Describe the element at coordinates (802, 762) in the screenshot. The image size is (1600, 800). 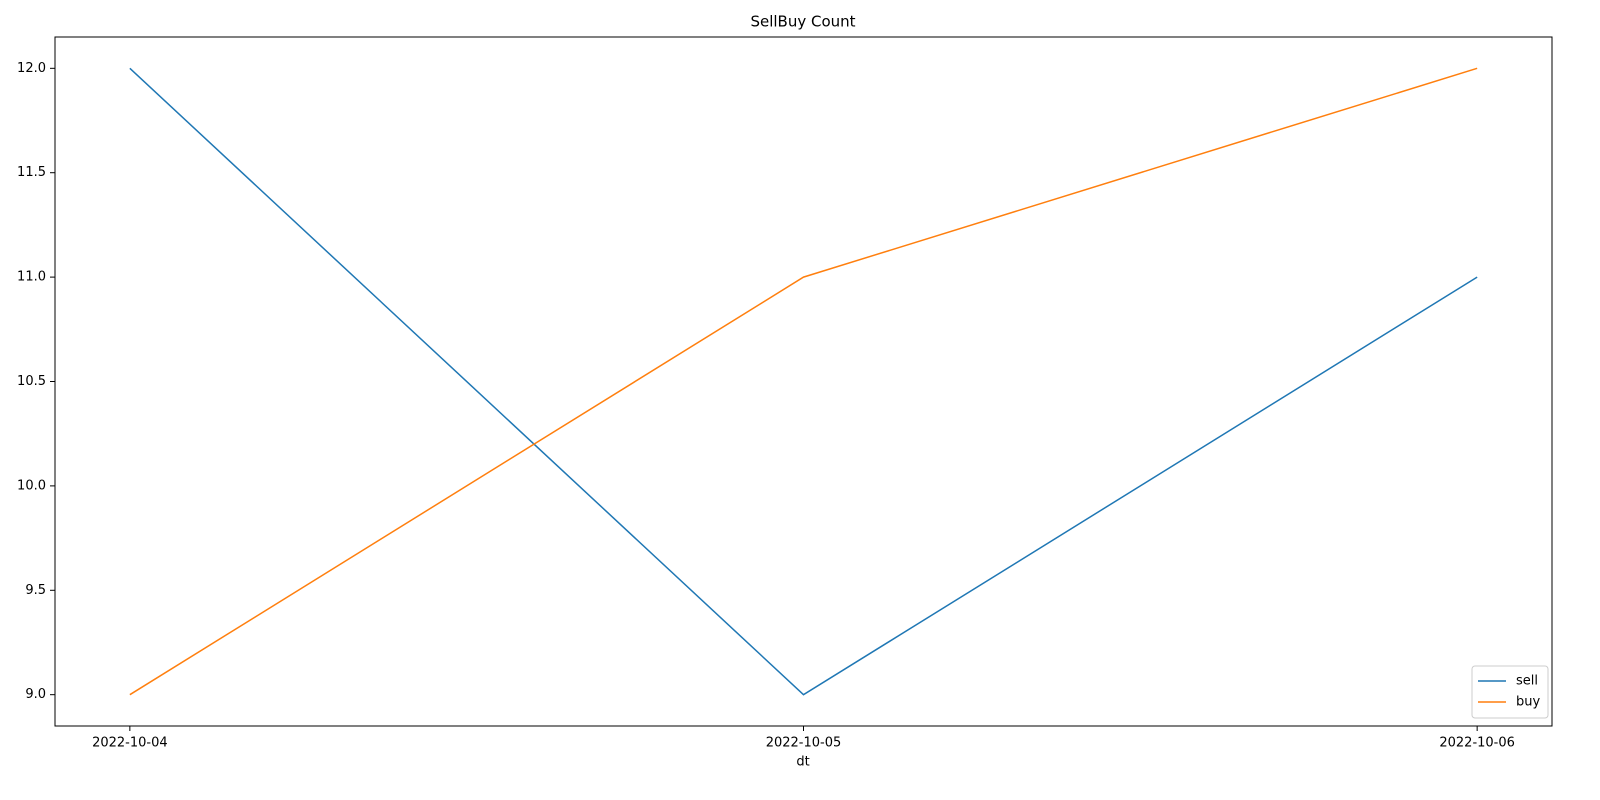
I see `x-axis-label: dt` at that location.